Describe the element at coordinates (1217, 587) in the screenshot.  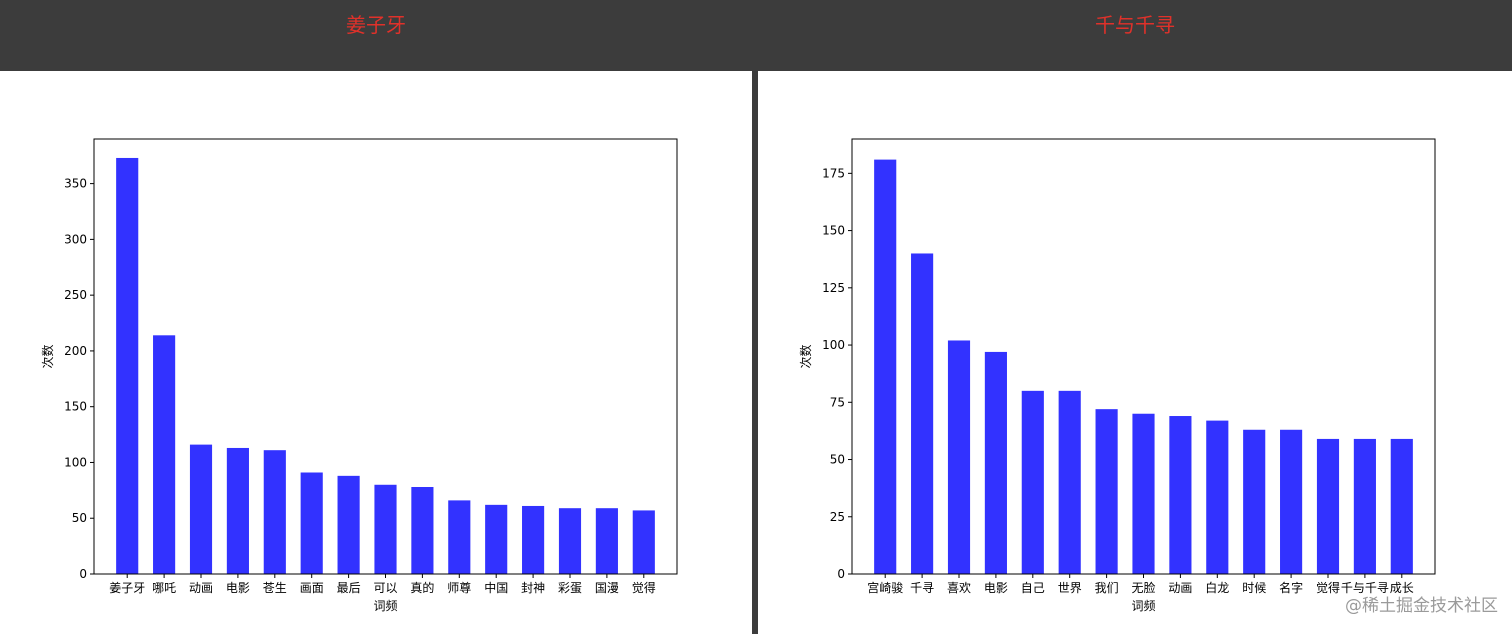
I see `x-tick-label: 白龙` at that location.